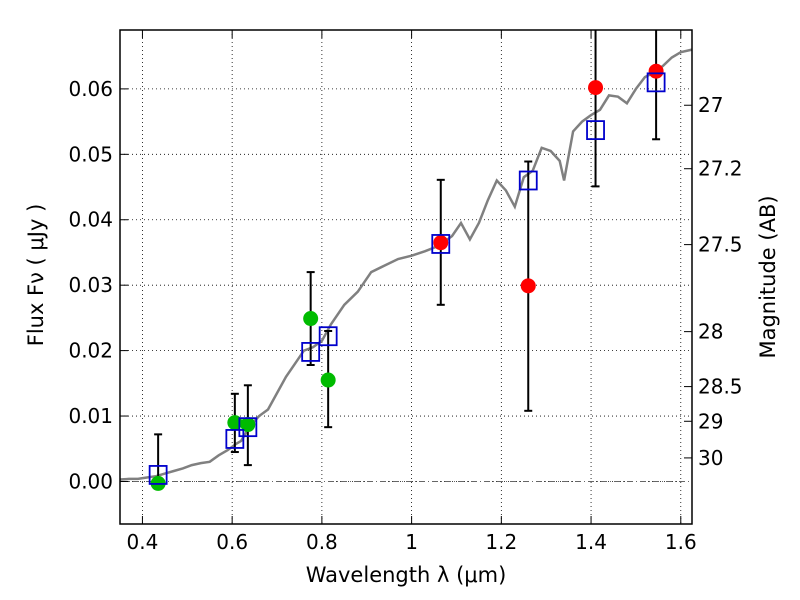 The height and width of the screenshot is (600, 800). I want to click on right-tick-label: 27.2, so click(720, 169).